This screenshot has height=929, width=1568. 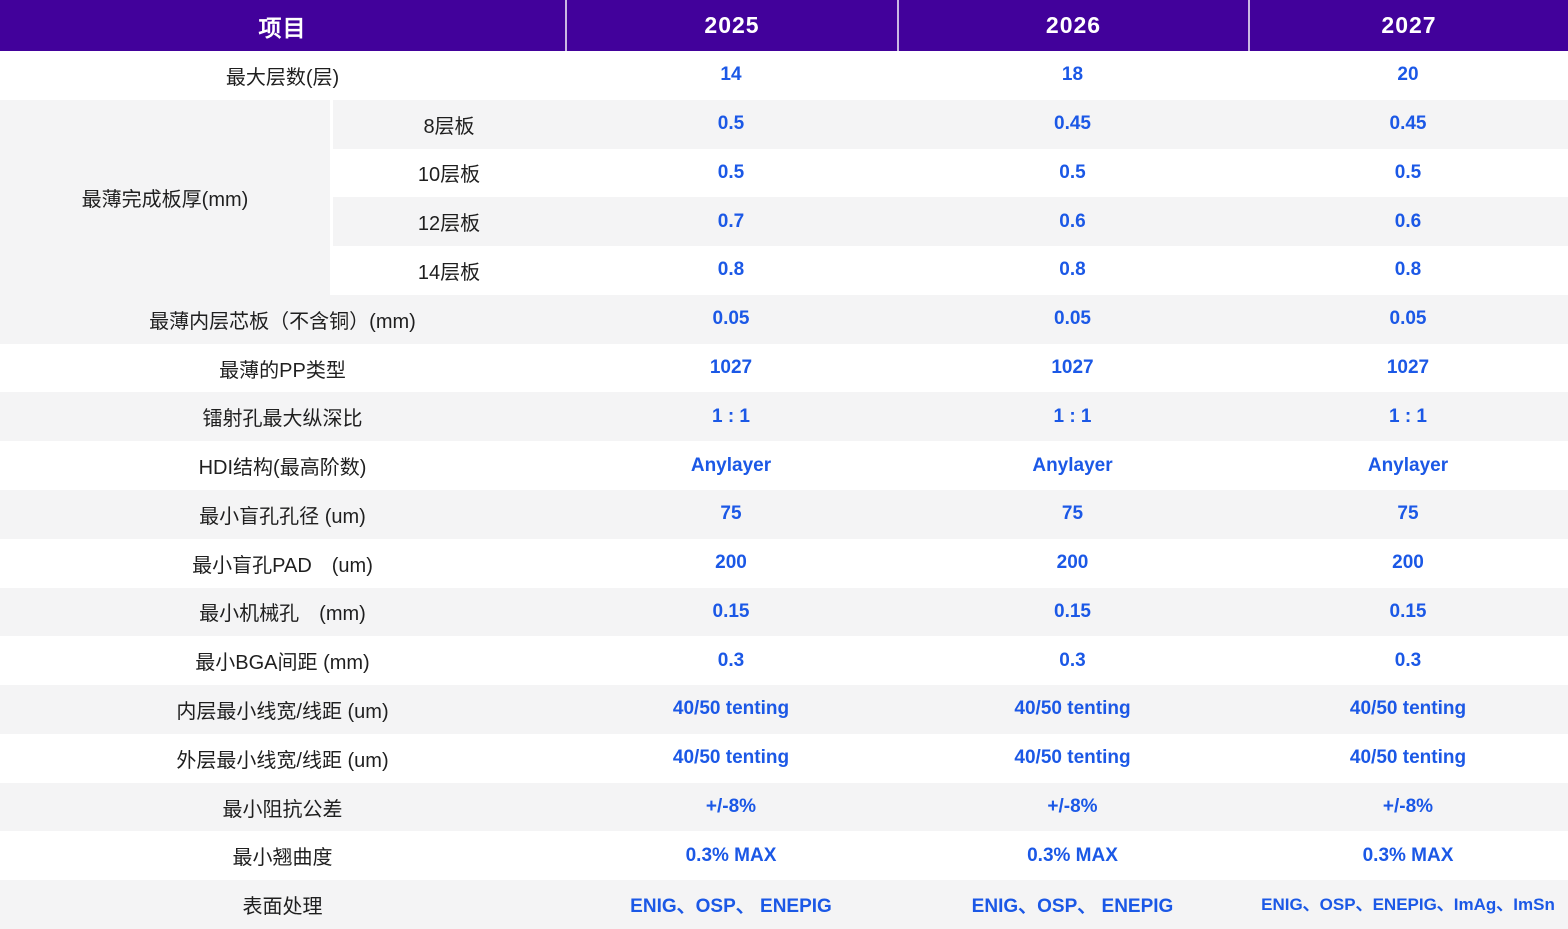 I want to click on value-min-blind-via-2027: 75, so click(x=1408, y=514).